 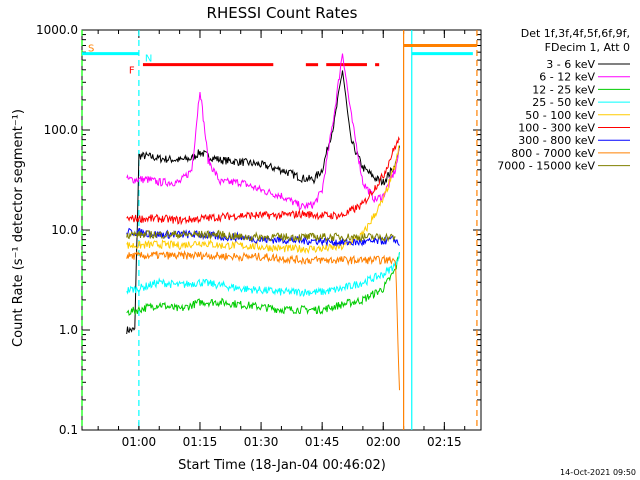 What do you see at coordinates (64, 230) in the screenshot?
I see `y-tick-label: 10.0` at bounding box center [64, 230].